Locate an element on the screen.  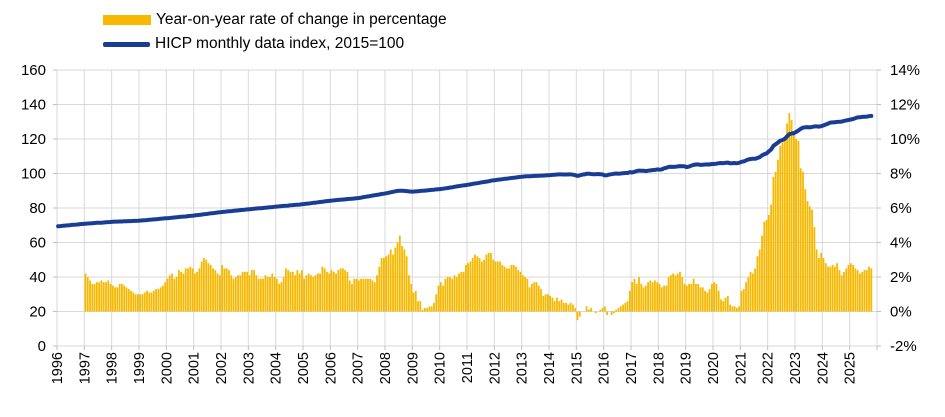
x-axis-year-label: 2000 is located at coordinates (167, 368).